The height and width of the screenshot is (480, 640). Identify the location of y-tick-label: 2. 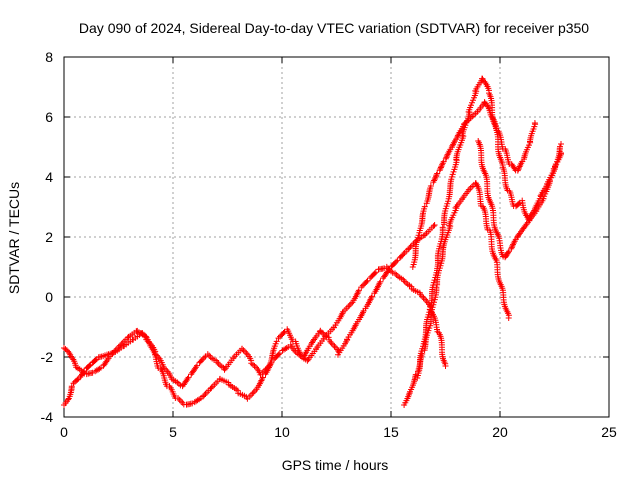
(49, 237).